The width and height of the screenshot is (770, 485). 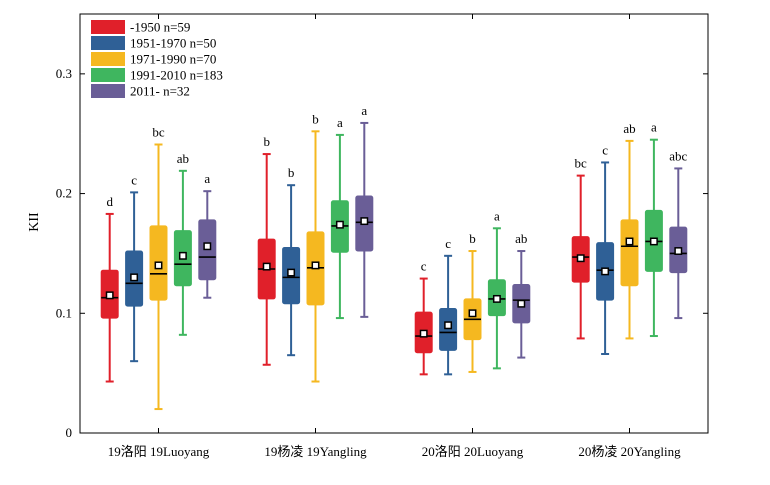 I want to click on legend-item-1: -1950 n=59, so click(x=140, y=27).